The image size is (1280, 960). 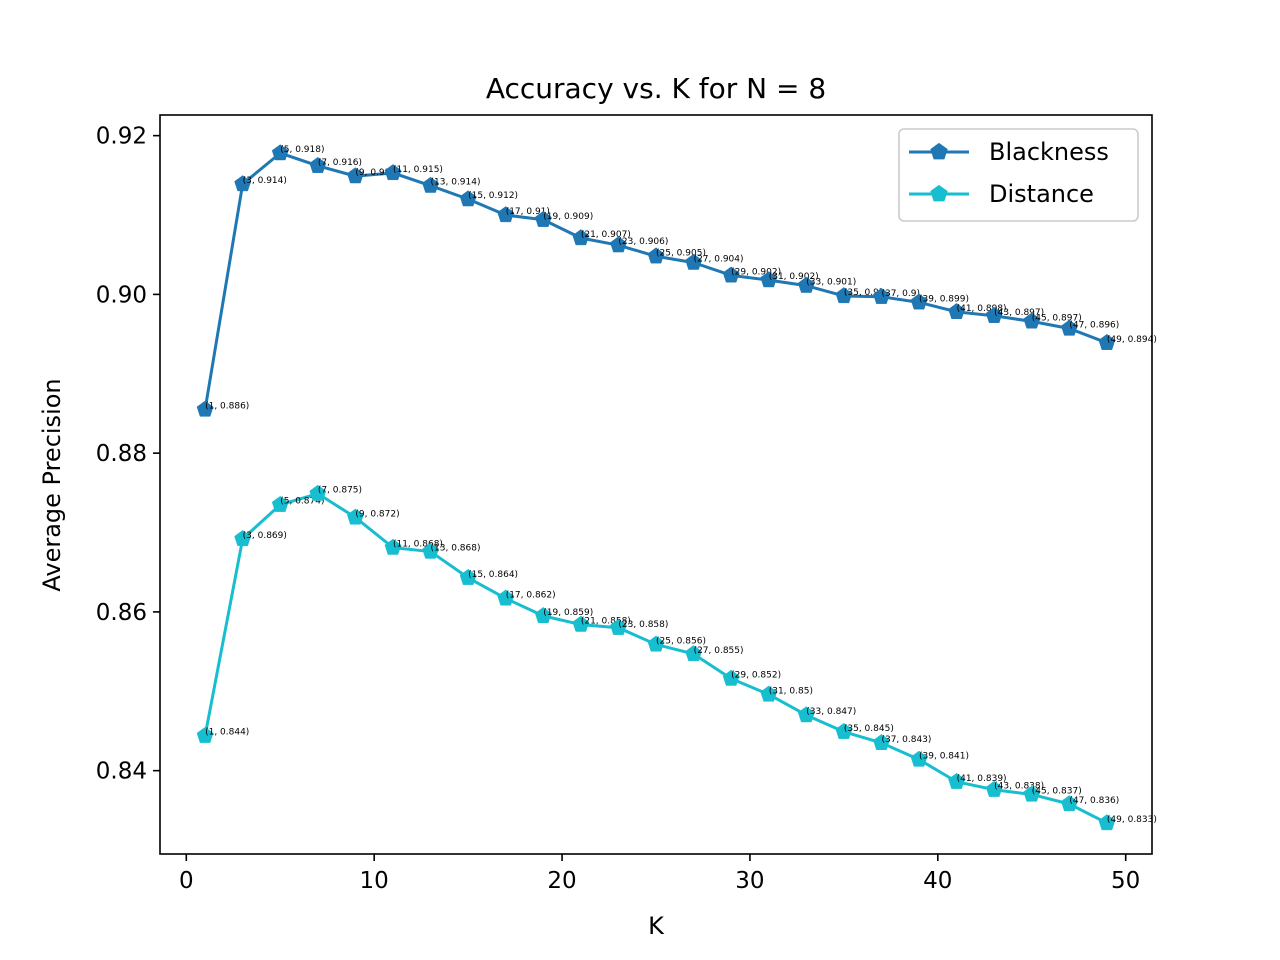 I want to click on chart-title: Accuracy vs. K for N = 8, so click(x=656, y=88).